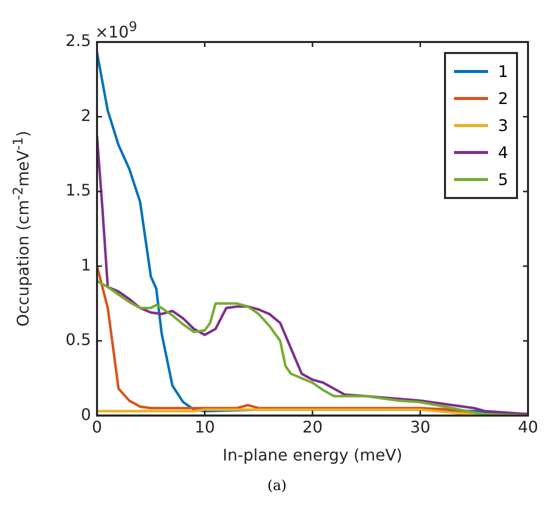 The width and height of the screenshot is (554, 507). What do you see at coordinates (116, 31) in the screenshot?
I see `text: ×10$^{9}$` at bounding box center [116, 31].